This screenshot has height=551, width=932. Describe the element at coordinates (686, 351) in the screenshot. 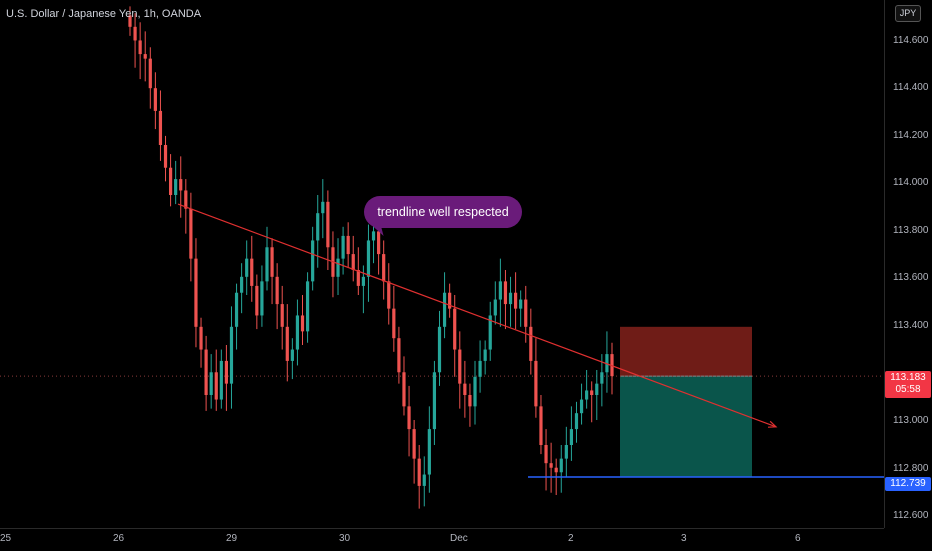

I see `stop-loss-zone` at that location.